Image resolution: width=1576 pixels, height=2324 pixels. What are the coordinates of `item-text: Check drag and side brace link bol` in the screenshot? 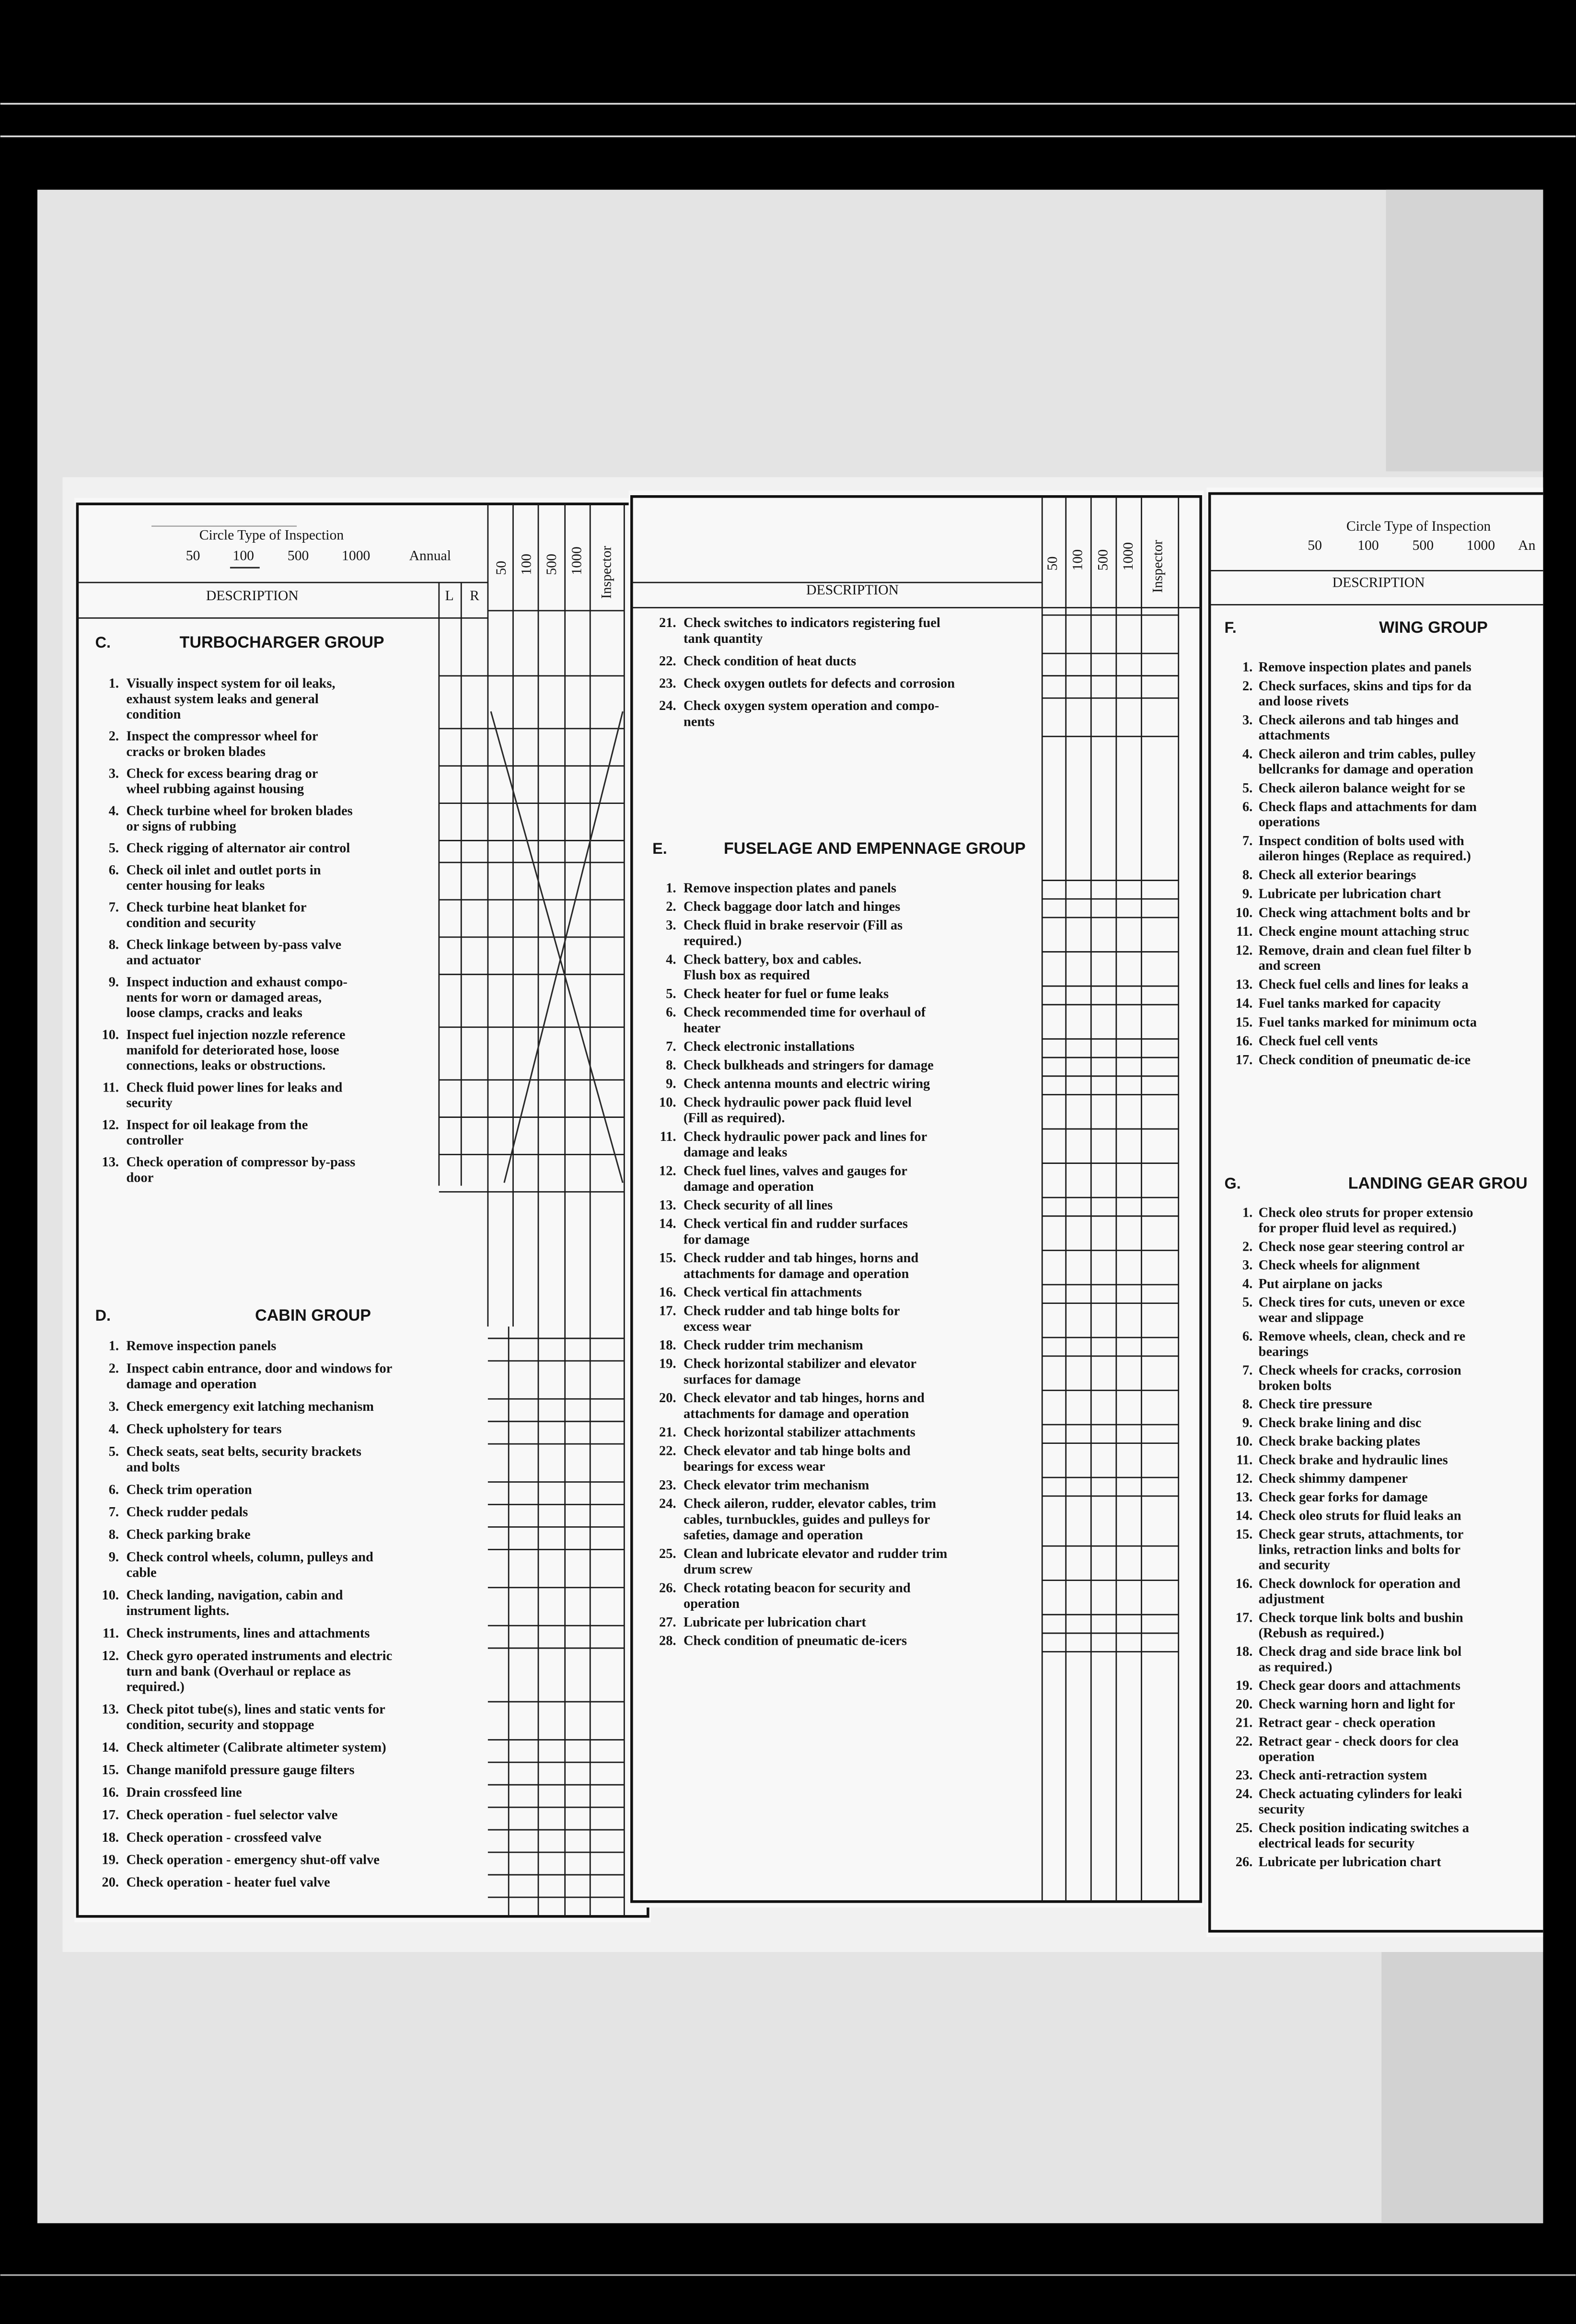 It's located at (1360, 1651).